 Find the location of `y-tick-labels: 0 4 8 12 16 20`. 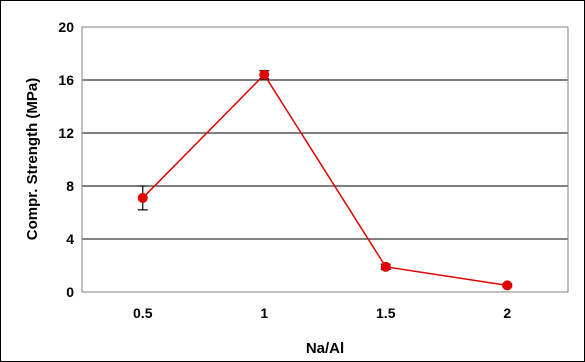

y-tick-labels: 0 4 8 12 16 20 is located at coordinates (66, 159).